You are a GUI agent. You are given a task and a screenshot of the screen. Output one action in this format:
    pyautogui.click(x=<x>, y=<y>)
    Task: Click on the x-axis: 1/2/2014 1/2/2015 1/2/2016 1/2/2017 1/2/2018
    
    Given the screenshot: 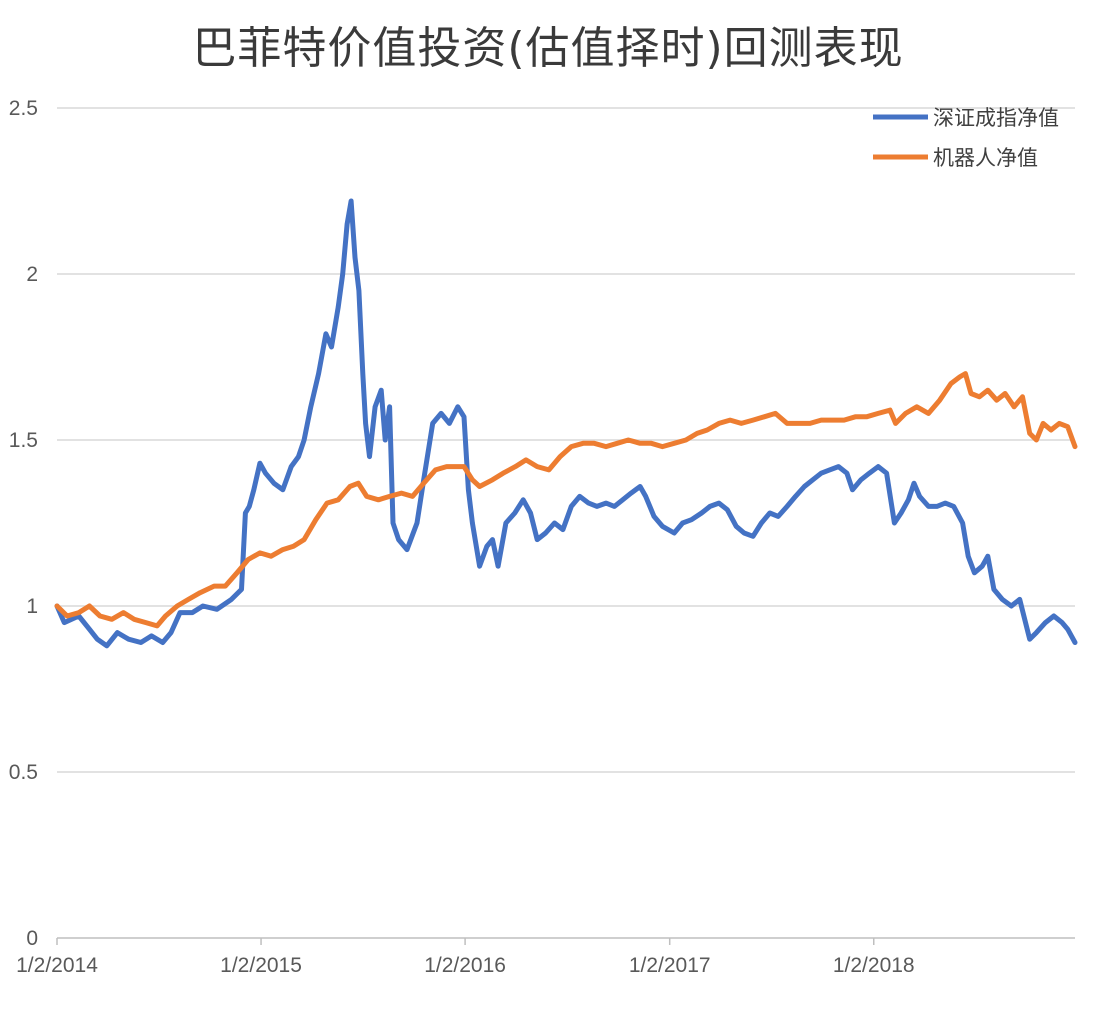 What is the action you would take?
    pyautogui.click(x=545, y=957)
    